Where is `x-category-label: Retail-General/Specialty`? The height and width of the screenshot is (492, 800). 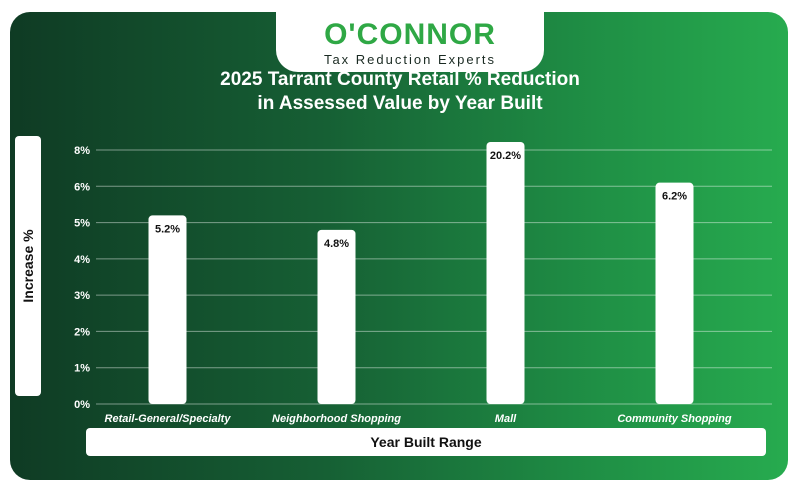 x-category-label: Retail-General/Specialty is located at coordinates (168, 419).